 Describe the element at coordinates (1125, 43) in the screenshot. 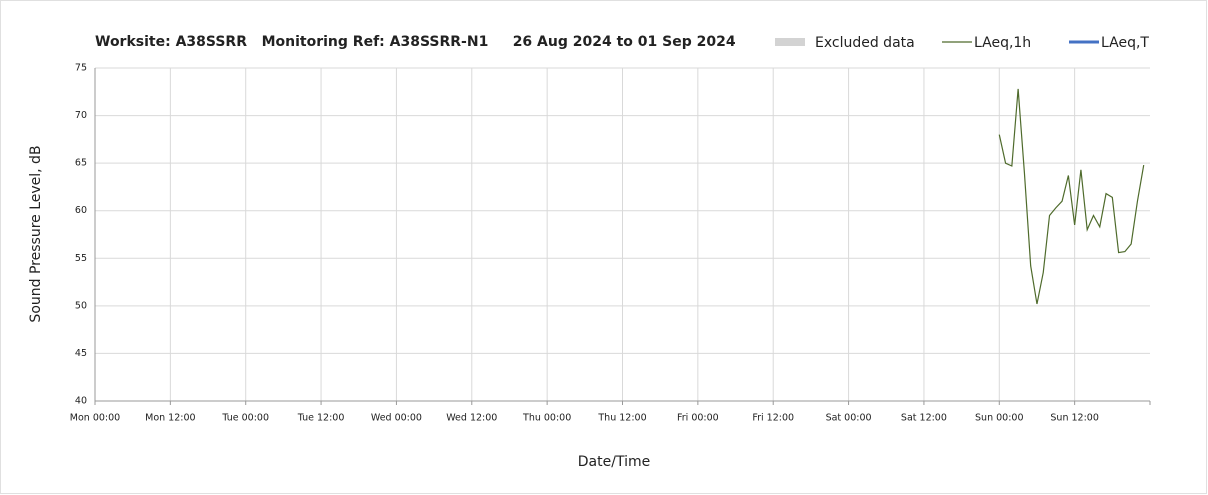

I see `legend-label: LAeq,T` at that location.